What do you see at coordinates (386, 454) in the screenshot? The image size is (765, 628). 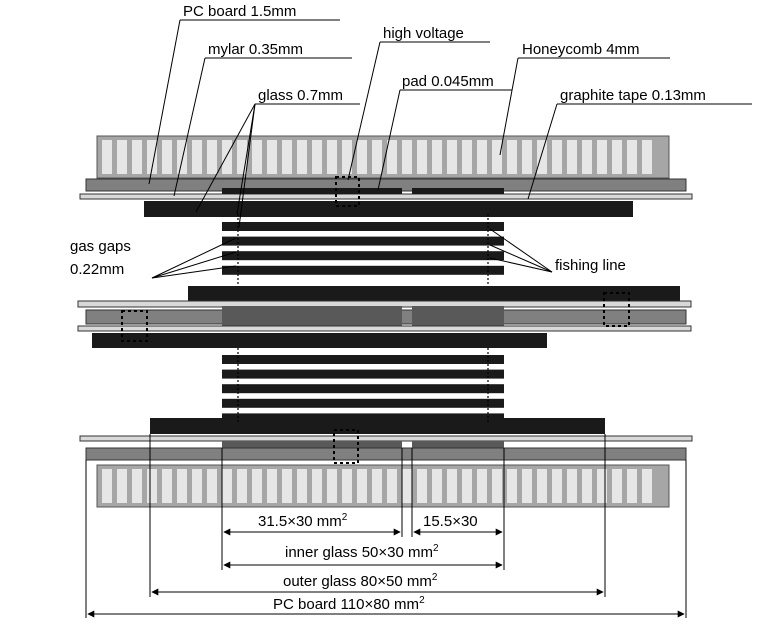 I see `bottom-pc-board` at bounding box center [386, 454].